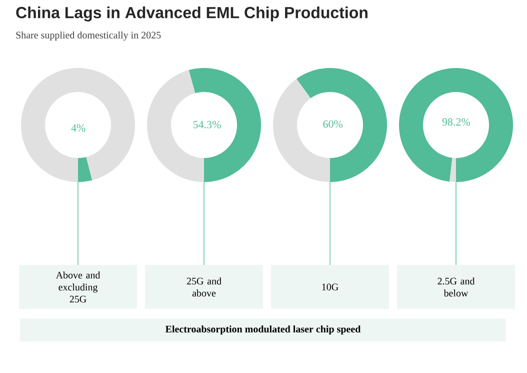 This screenshot has height=373, width=527. What do you see at coordinates (78, 287) in the screenshot?
I see `text: Above and excluding 25G` at bounding box center [78, 287].